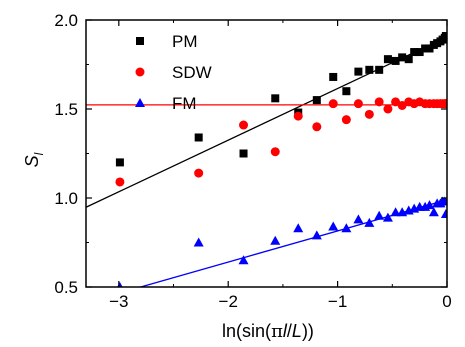 The width and height of the screenshot is (465, 347). I want to click on x-tick-label: −3, so click(118, 301).